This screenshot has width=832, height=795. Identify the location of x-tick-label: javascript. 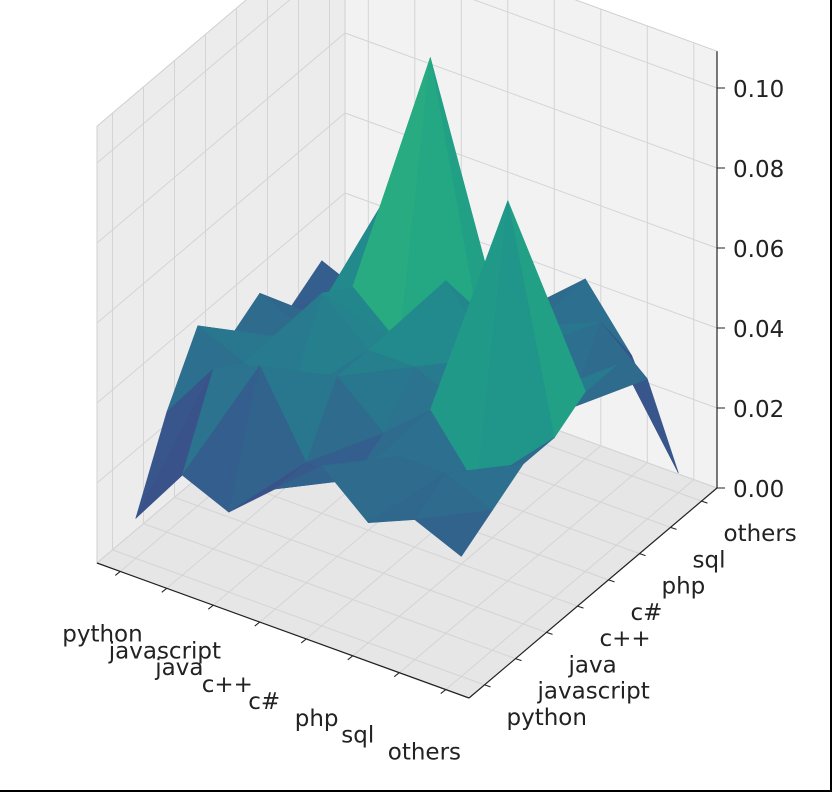
(164, 651).